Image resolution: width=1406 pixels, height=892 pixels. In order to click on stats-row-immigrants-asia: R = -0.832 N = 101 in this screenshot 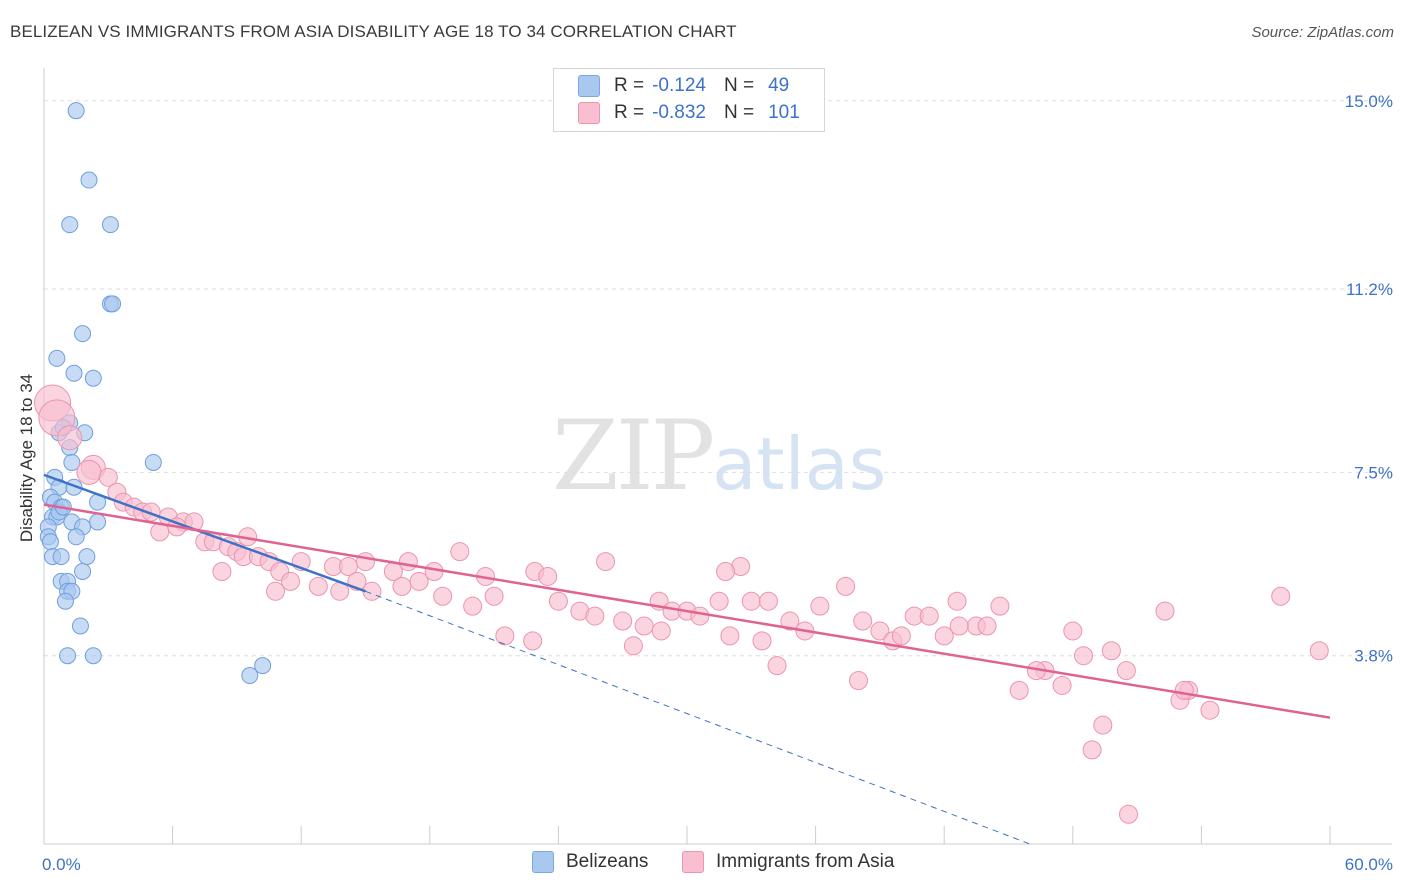, I will do `click(689, 113)`.